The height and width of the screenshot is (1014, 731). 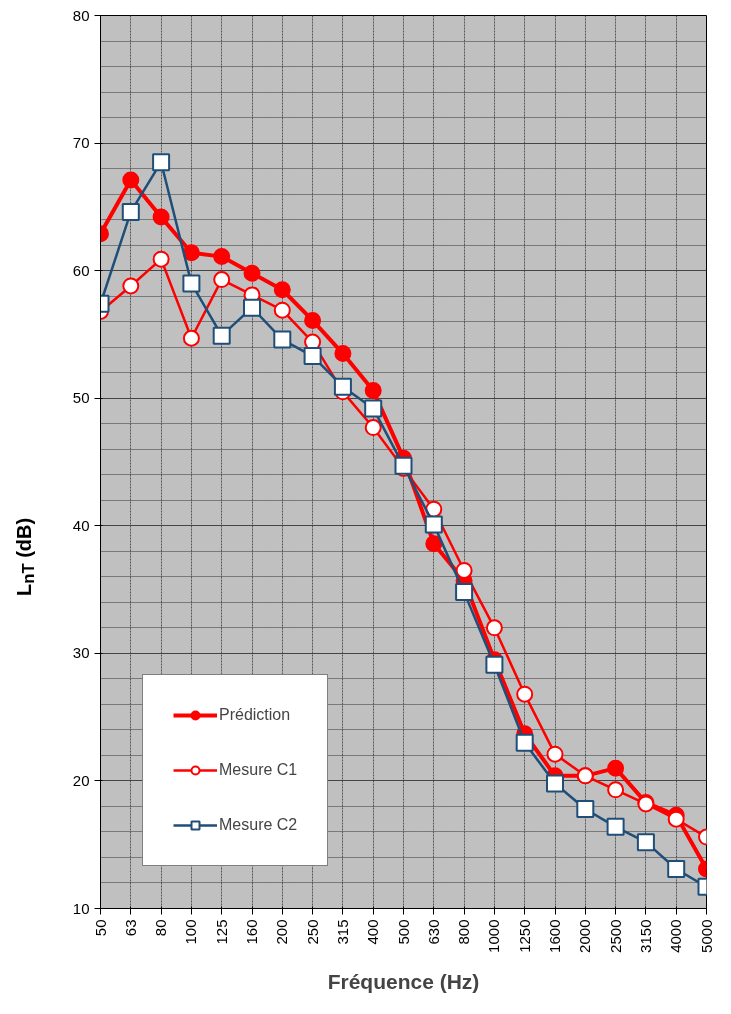 I want to click on x-tick-label: 5000, so click(x=706, y=936).